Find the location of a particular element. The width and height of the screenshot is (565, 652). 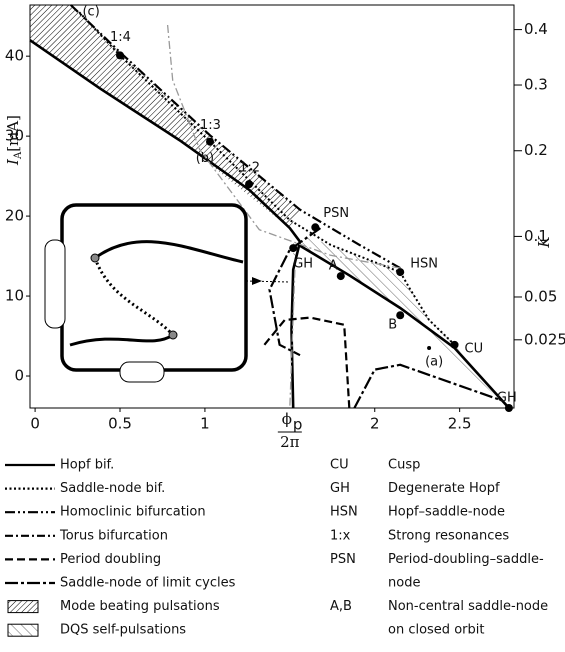

x-tick-label: 1 is located at coordinates (205, 424).